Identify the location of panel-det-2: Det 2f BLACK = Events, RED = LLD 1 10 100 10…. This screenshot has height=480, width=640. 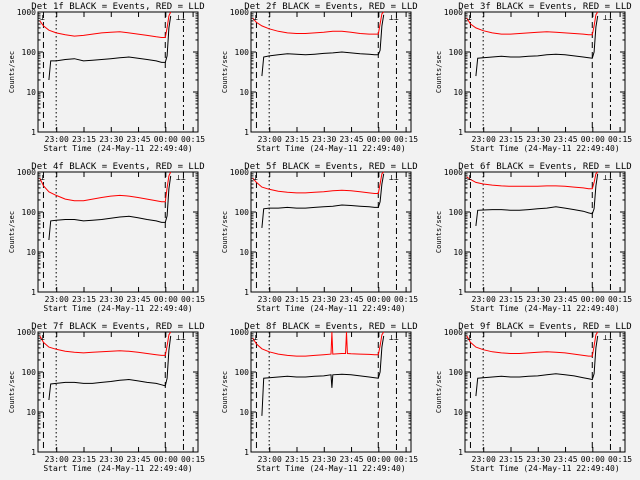
(319, 77).